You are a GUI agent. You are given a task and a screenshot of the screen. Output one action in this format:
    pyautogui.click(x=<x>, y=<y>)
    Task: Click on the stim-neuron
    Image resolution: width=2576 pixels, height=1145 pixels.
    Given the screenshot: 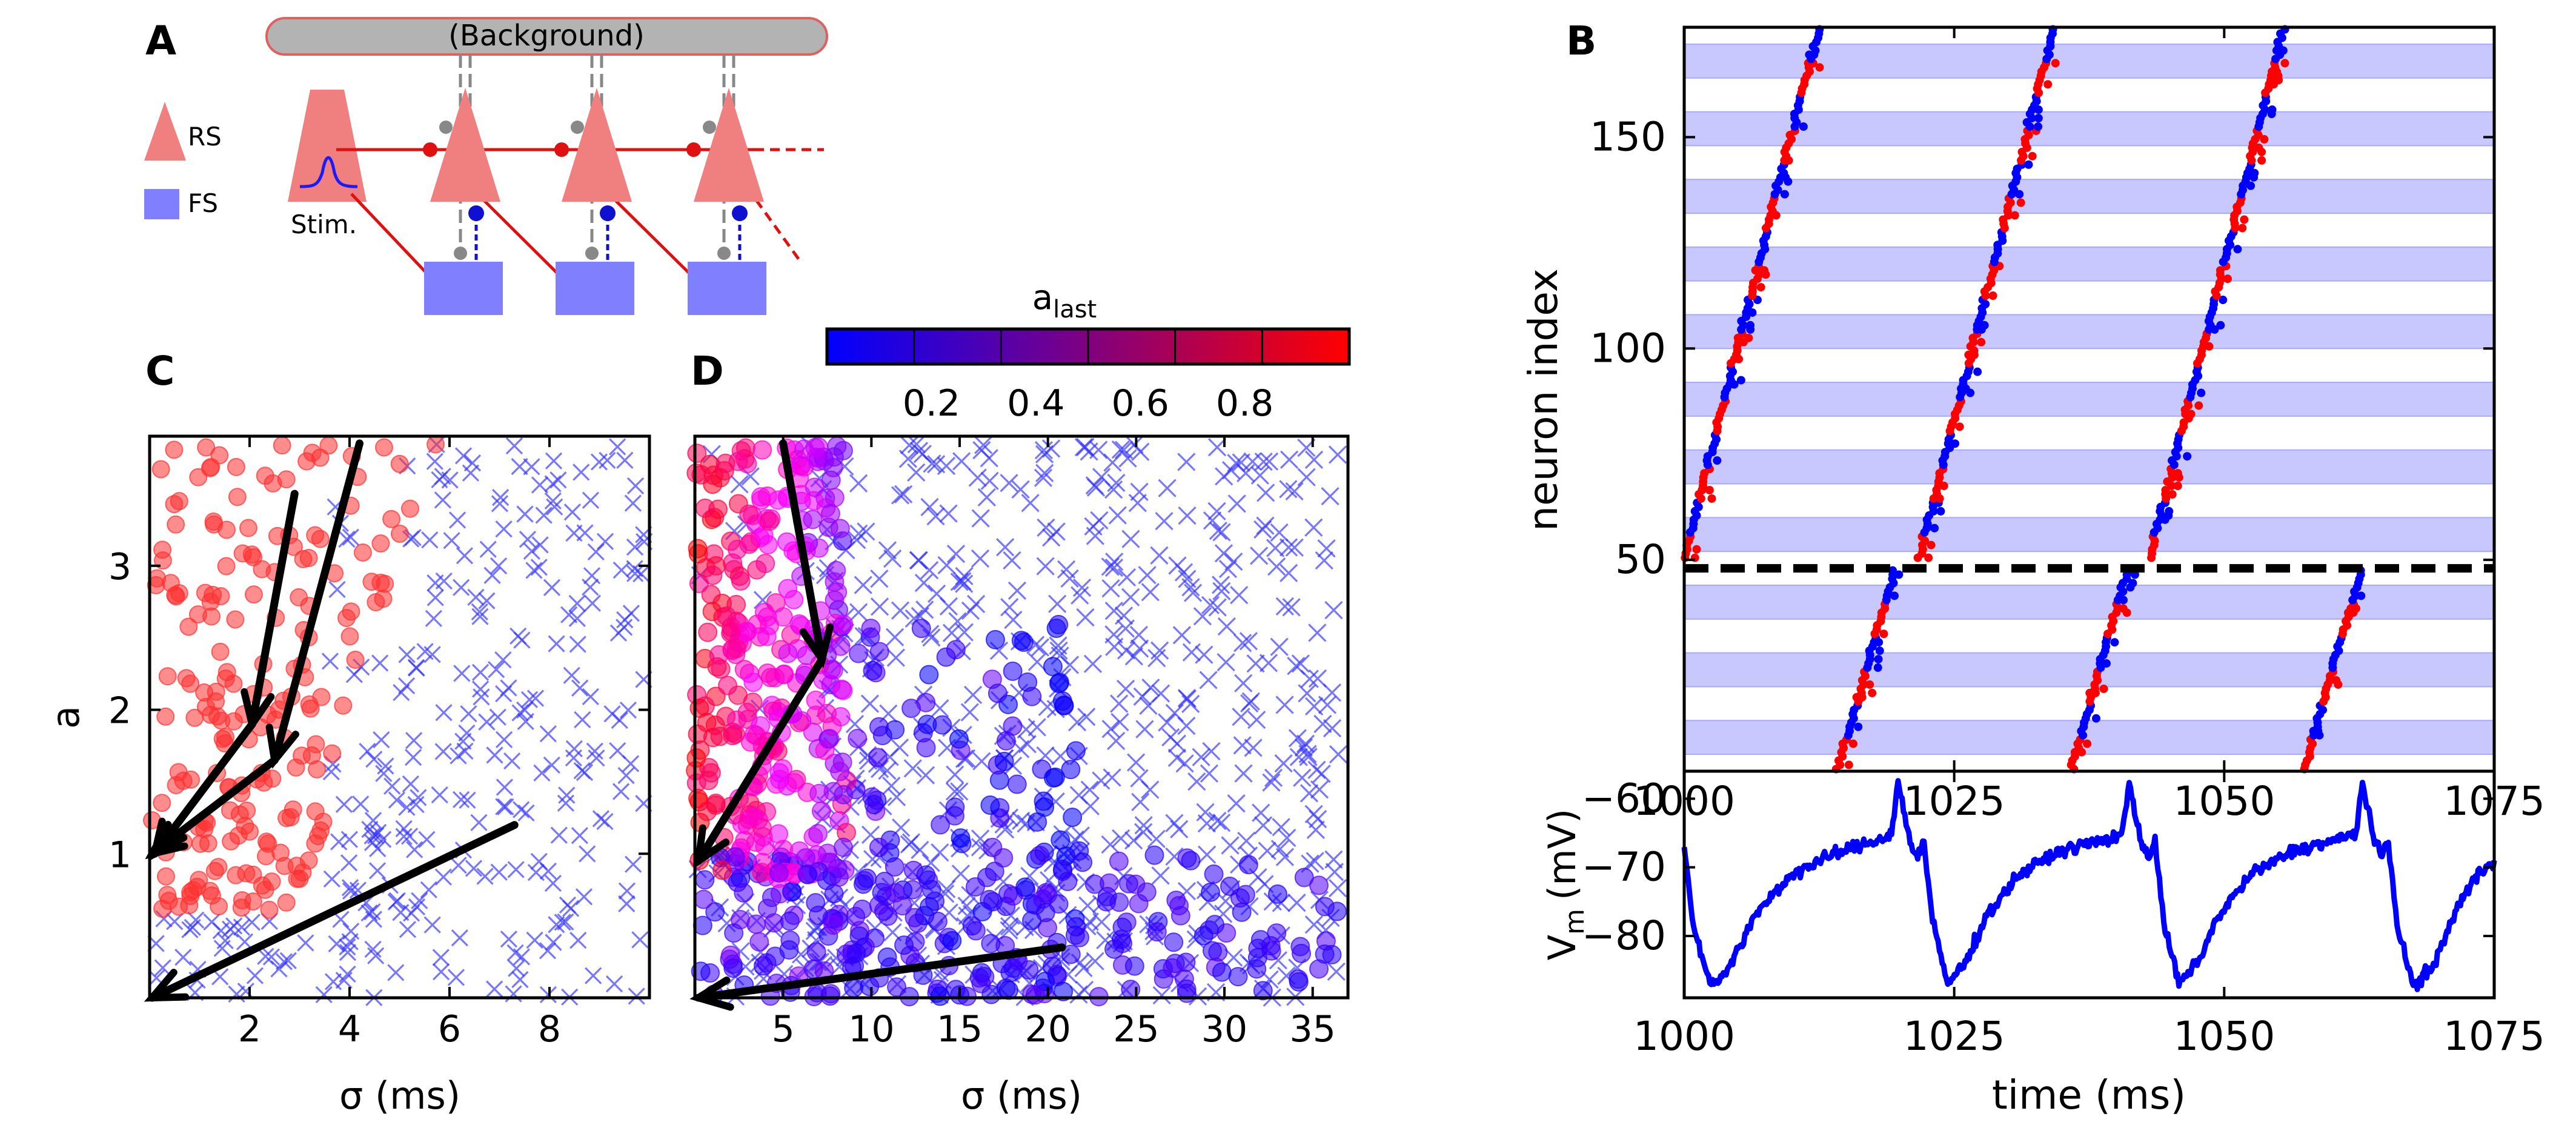 What is the action you would take?
    pyautogui.click(x=327, y=146)
    